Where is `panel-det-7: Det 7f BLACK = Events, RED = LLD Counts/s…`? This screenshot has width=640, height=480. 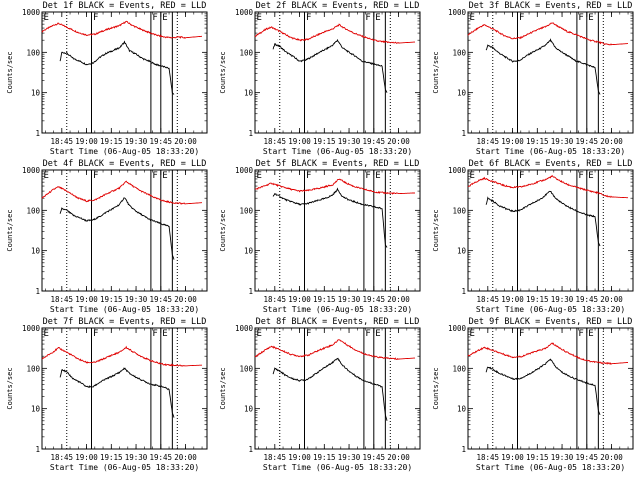 panel-det-7: Det 7f BLACK = Events, RED = LLD Counts/s… is located at coordinates (107, 394).